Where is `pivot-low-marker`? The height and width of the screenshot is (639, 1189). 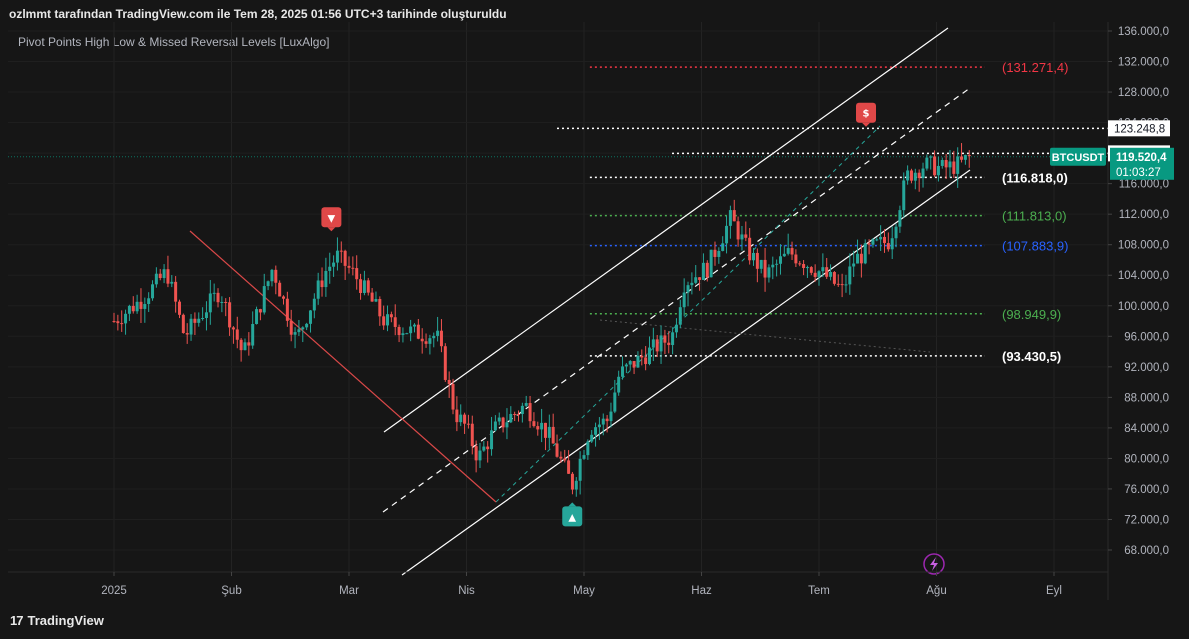 pivot-low-marker is located at coordinates (572, 516).